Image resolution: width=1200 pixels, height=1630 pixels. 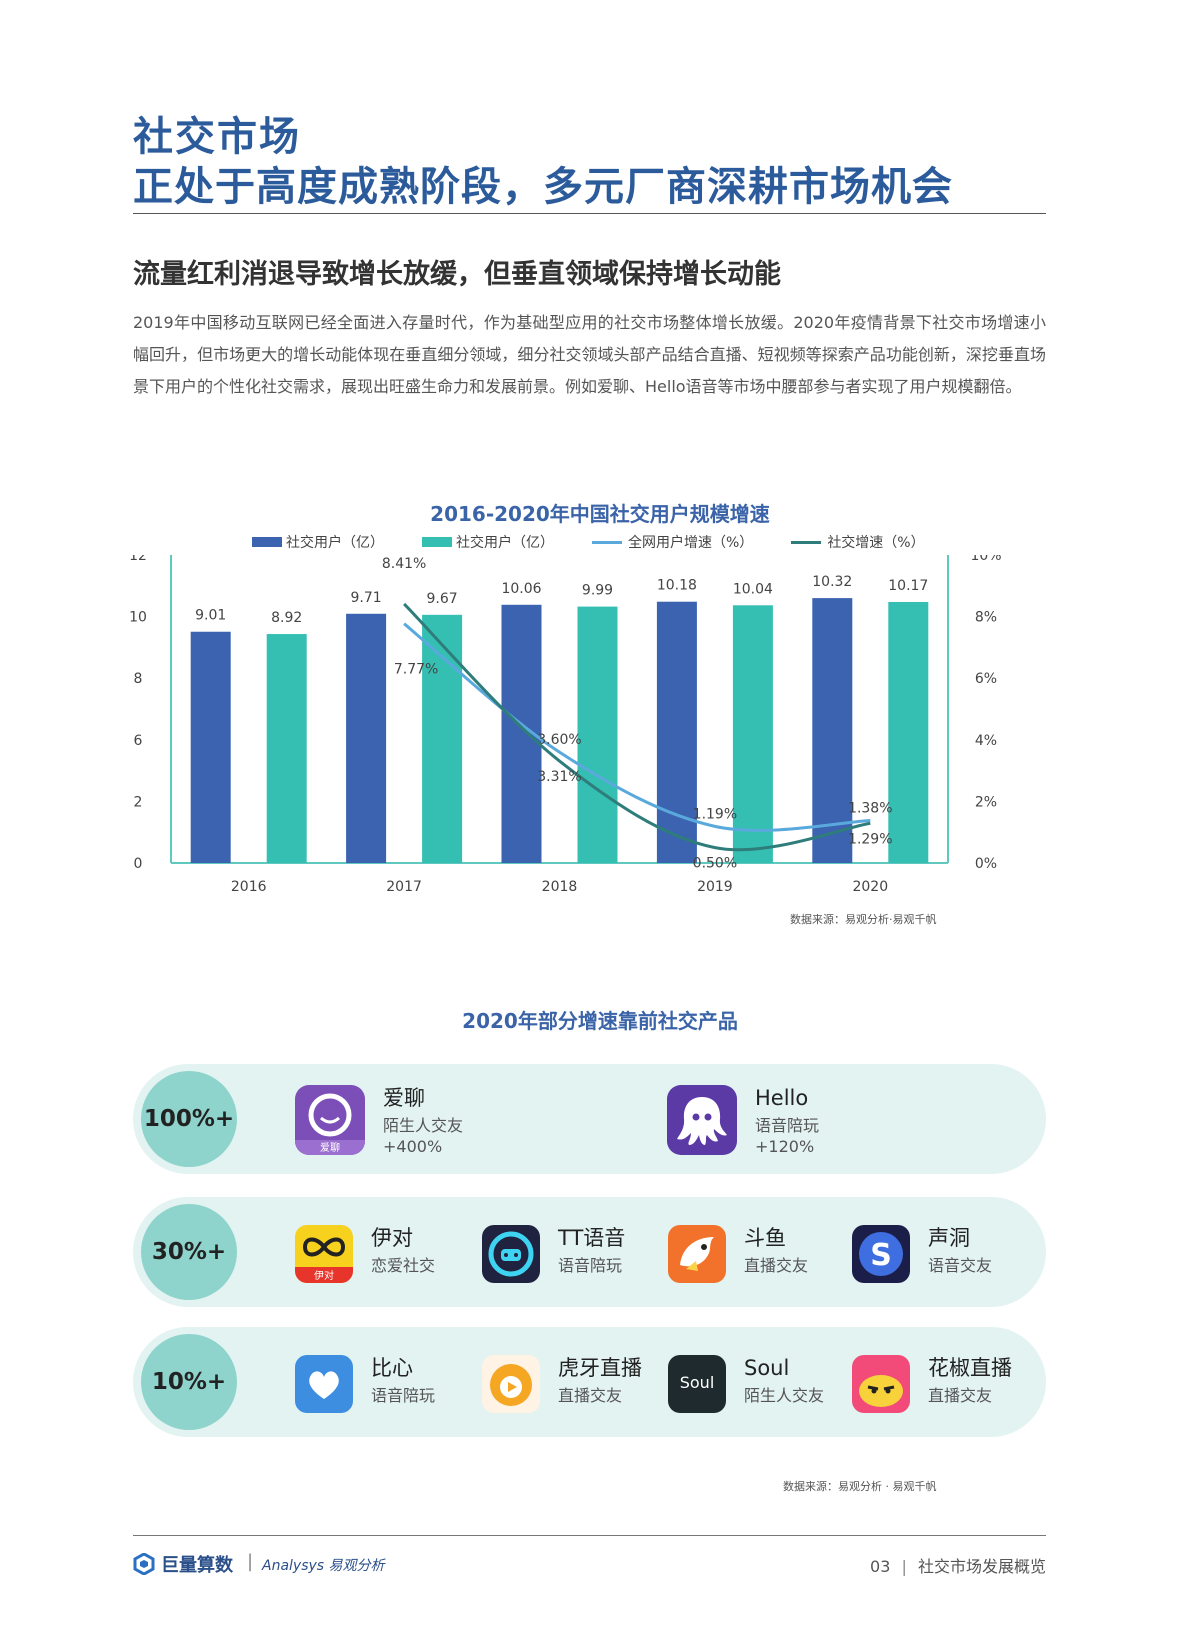 I want to click on app-card-douyu: 斗鱼 直播交友, so click(x=738, y=1254).